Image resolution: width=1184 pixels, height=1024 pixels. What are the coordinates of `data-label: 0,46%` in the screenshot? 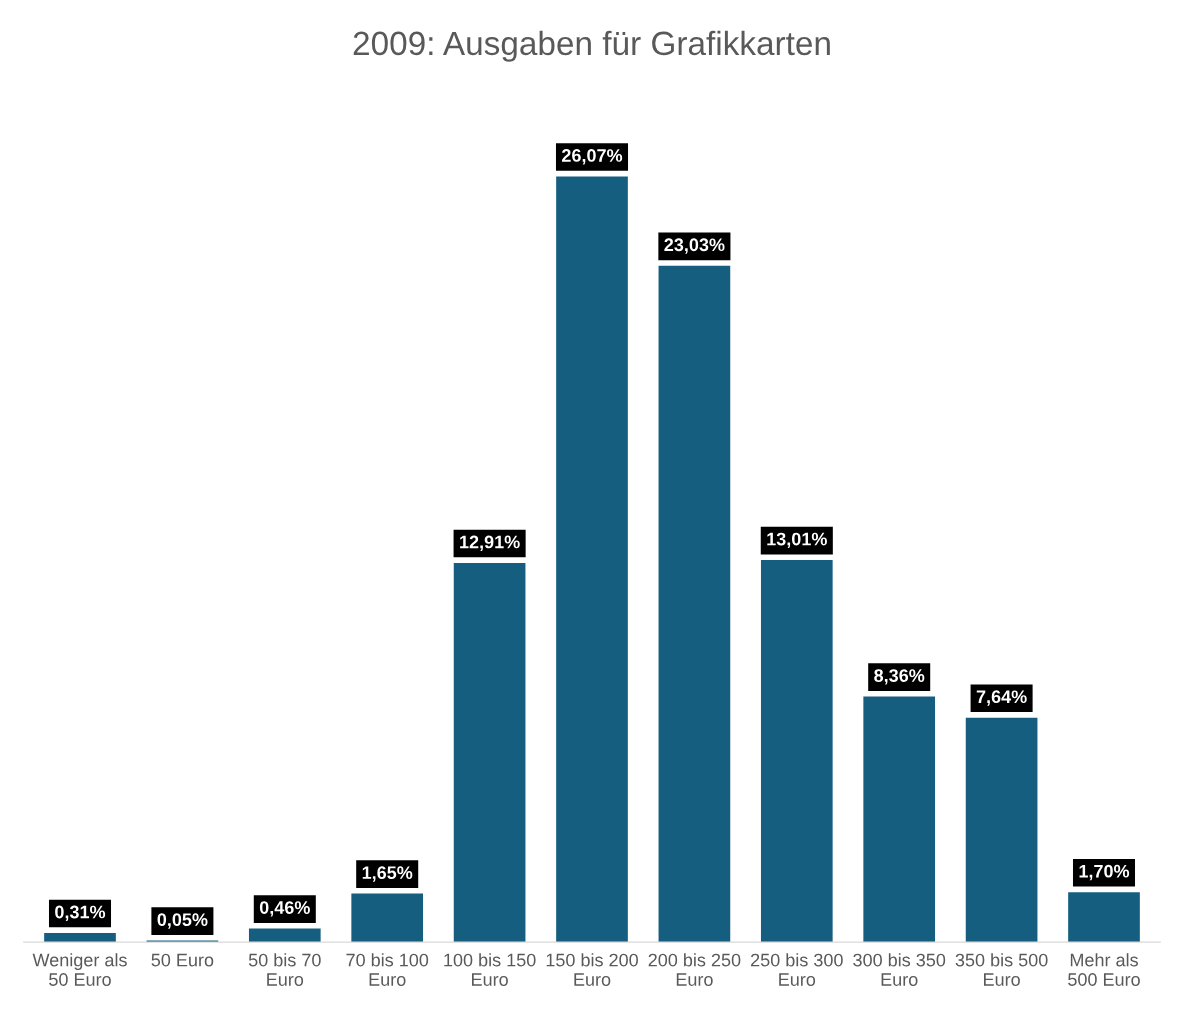 It's located at (284, 909).